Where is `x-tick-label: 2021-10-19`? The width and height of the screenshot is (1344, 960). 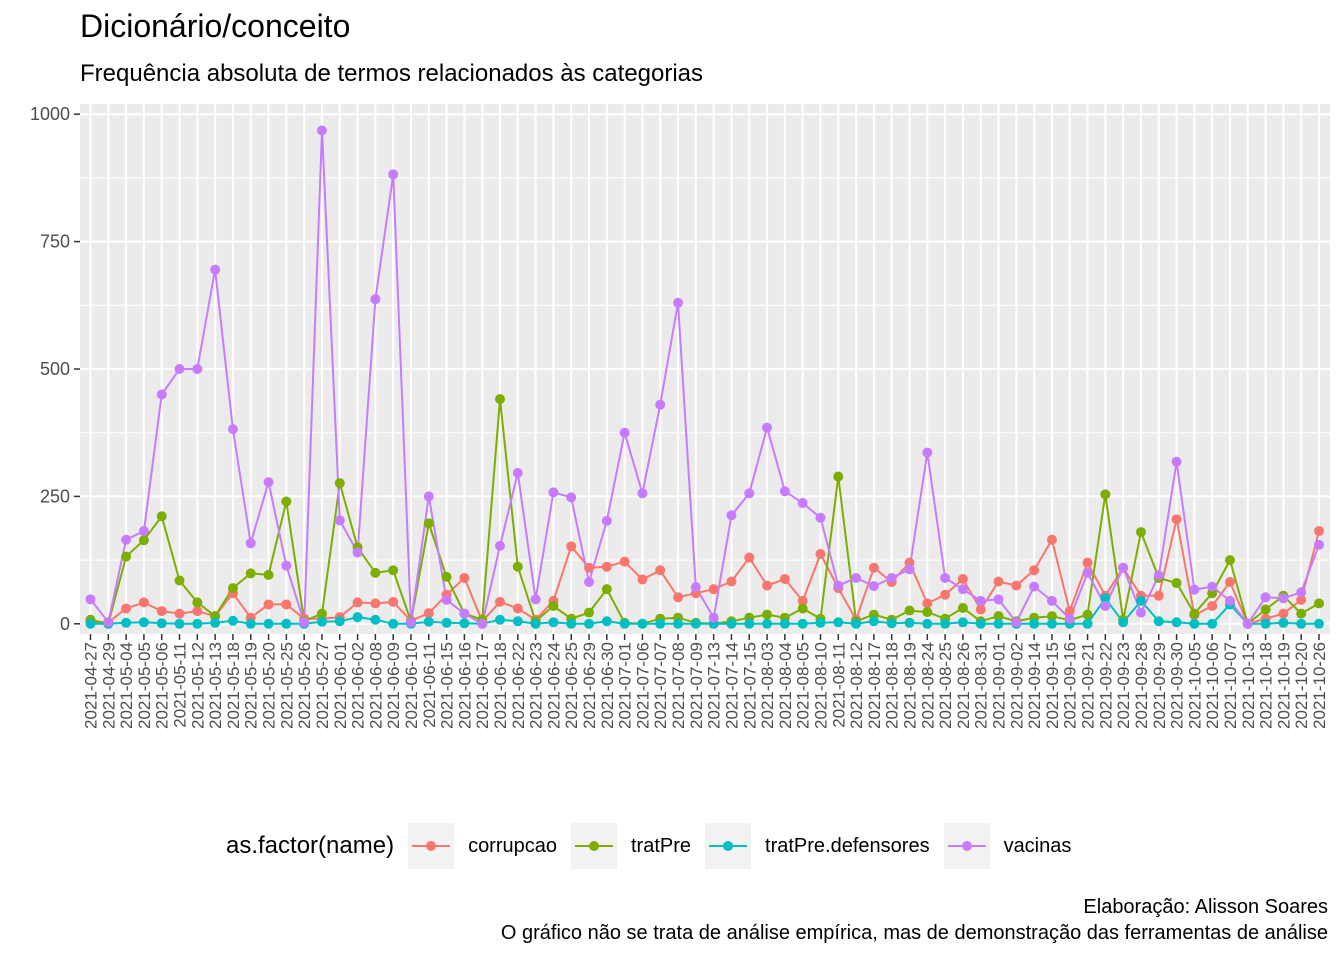 x-tick-label: 2021-10-19 is located at coordinates (1283, 685).